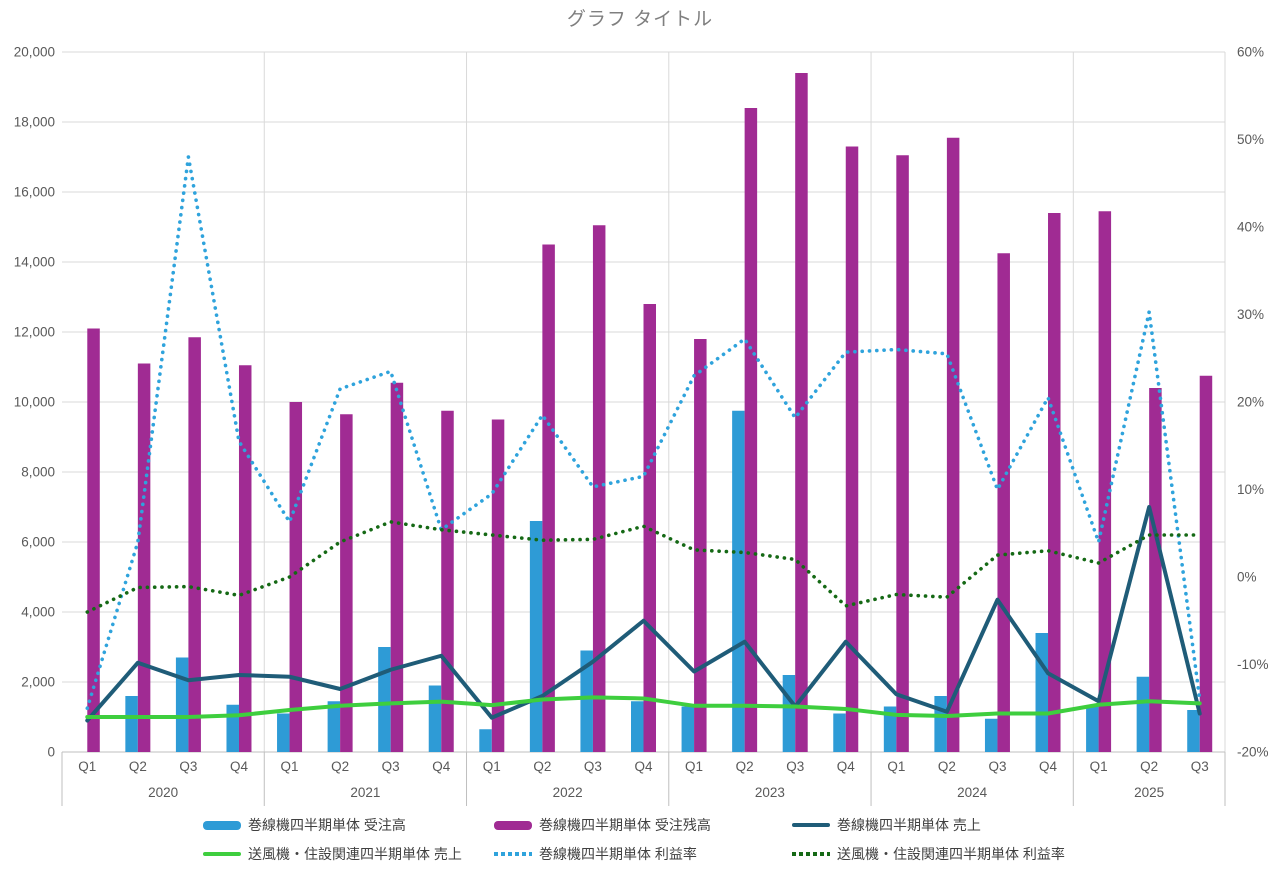 The image size is (1280, 876). I want to click on y-axis-label-left: 20,000, so click(34, 52).